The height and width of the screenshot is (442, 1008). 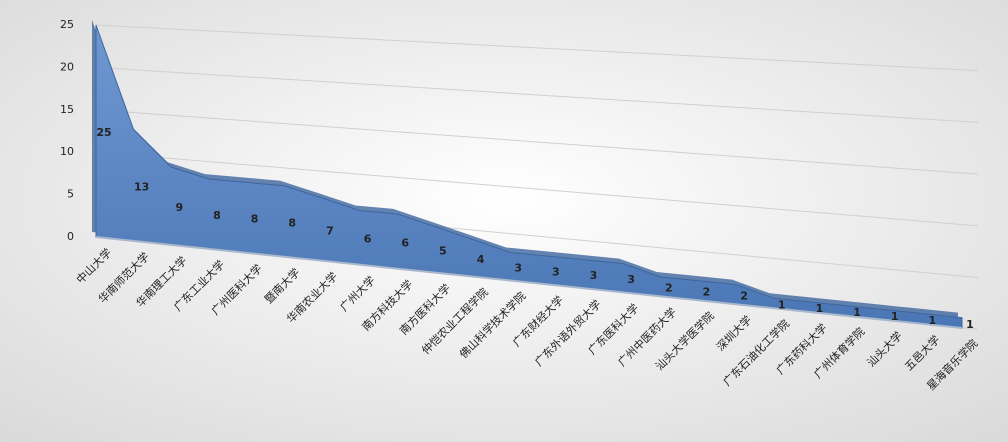 What do you see at coordinates (67, 66) in the screenshot?
I see `y-tick-label: 20` at bounding box center [67, 66].